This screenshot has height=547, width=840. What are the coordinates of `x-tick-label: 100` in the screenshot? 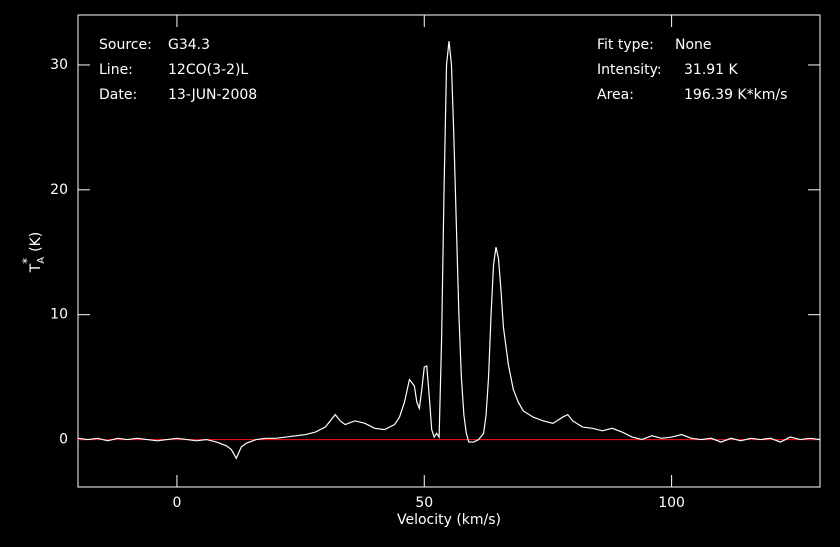 It's located at (671, 503).